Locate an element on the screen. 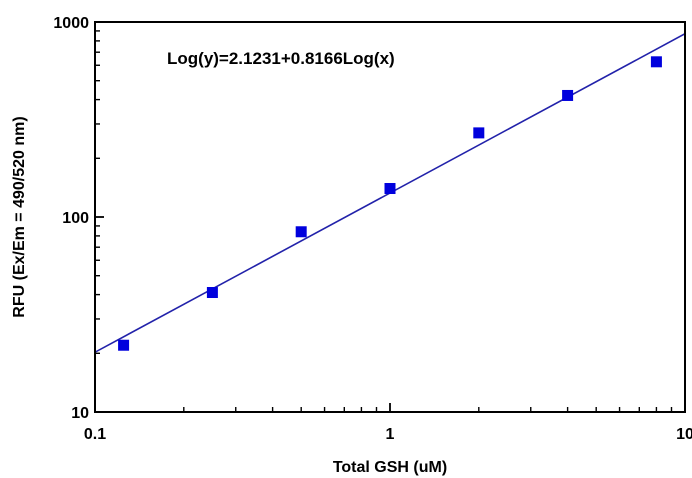 Image resolution: width=692 pixels, height=478 pixels. x-tick-label: 0.1 is located at coordinates (95, 434).